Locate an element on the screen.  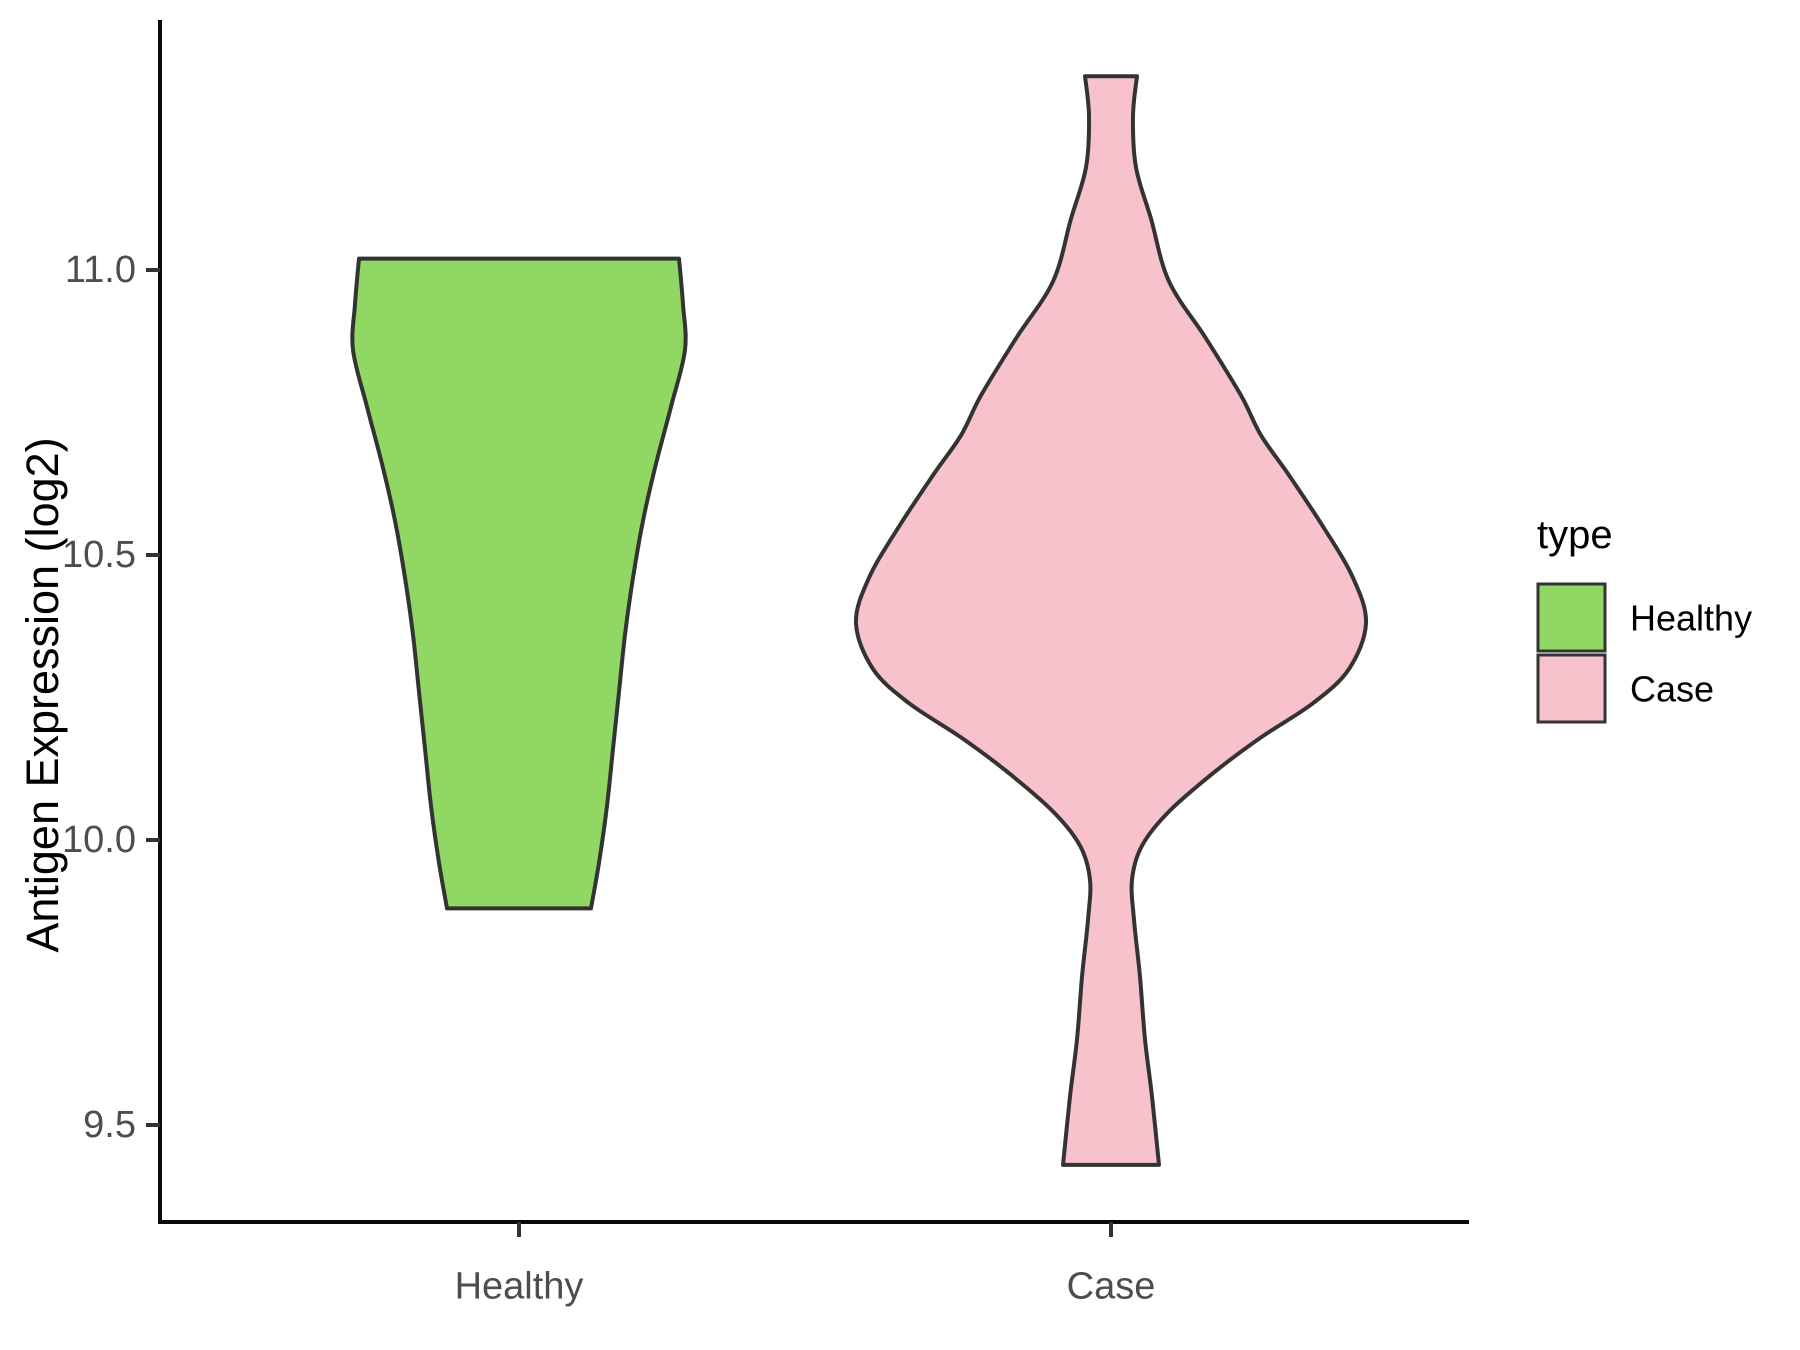
y-tick-label-10.5: 10.5 is located at coordinates (99, 555).